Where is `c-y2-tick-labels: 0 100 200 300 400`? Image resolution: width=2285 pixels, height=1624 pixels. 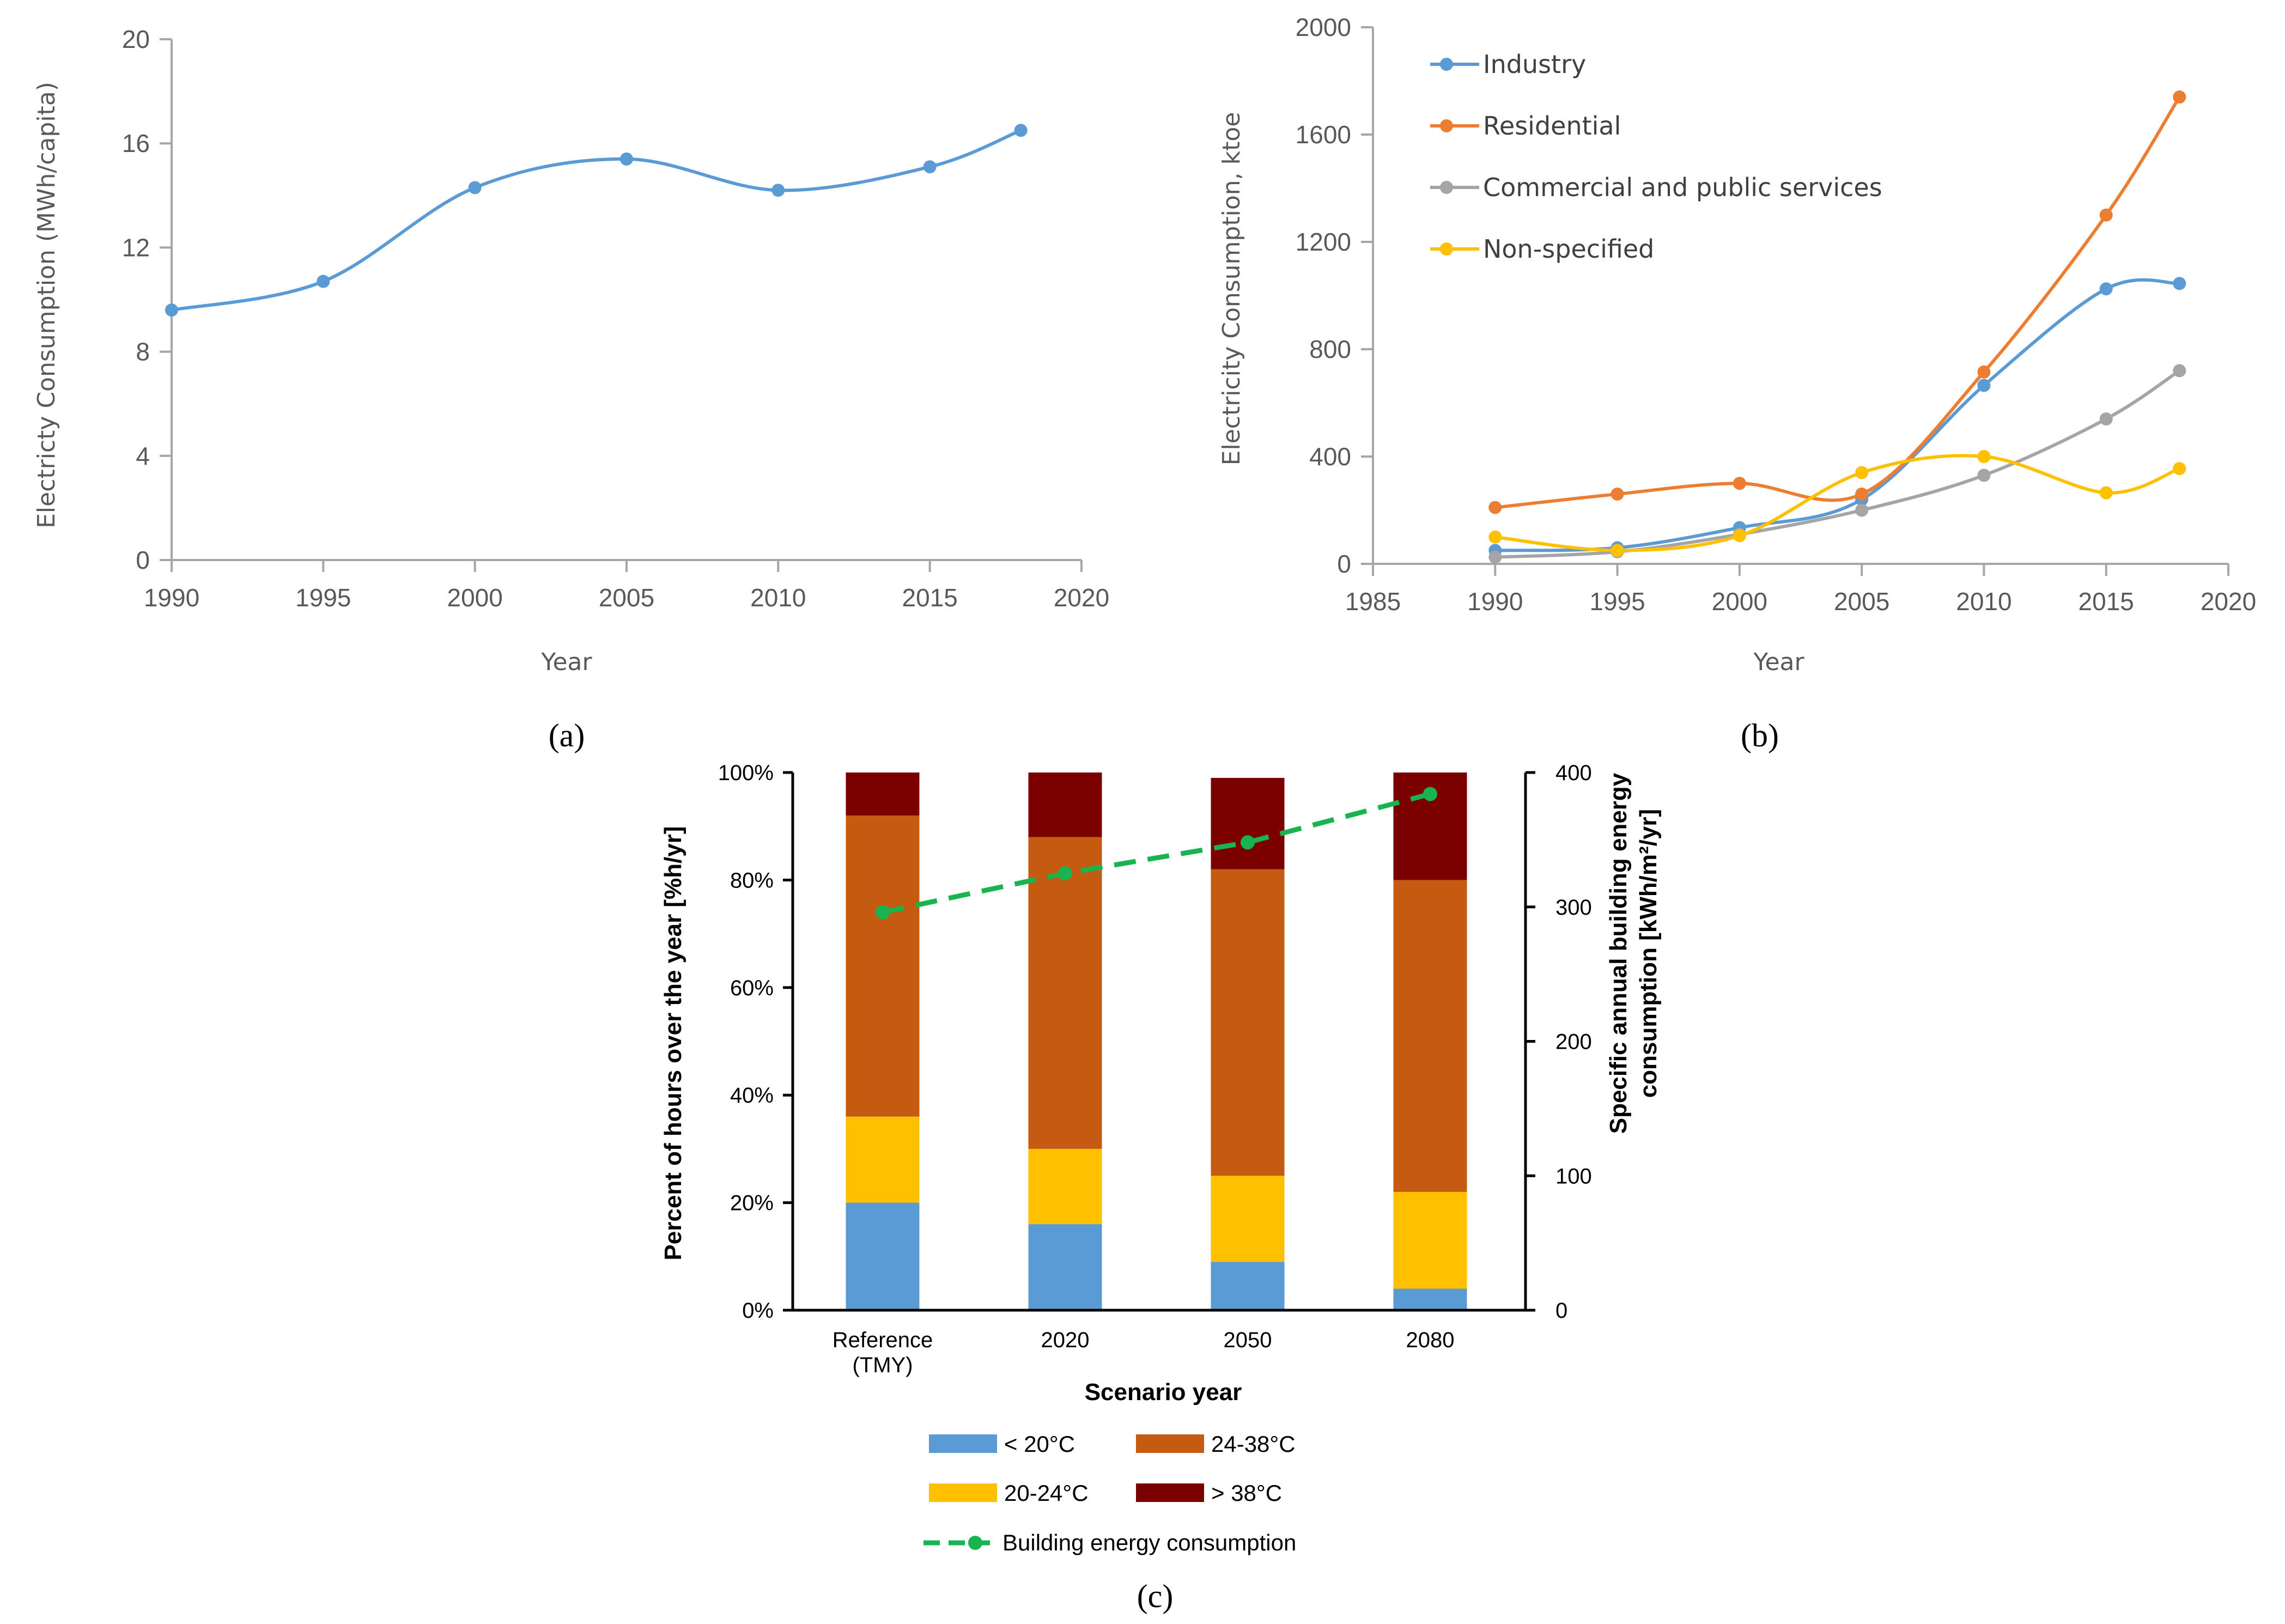 c-y2-tick-labels: 0 100 200 300 400 is located at coordinates (1573, 1042).